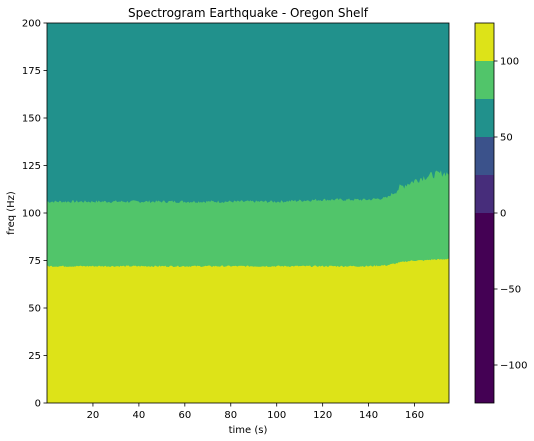  Describe the element at coordinates (506, 138) in the screenshot. I see `colorbar-tick-label: 50` at that location.